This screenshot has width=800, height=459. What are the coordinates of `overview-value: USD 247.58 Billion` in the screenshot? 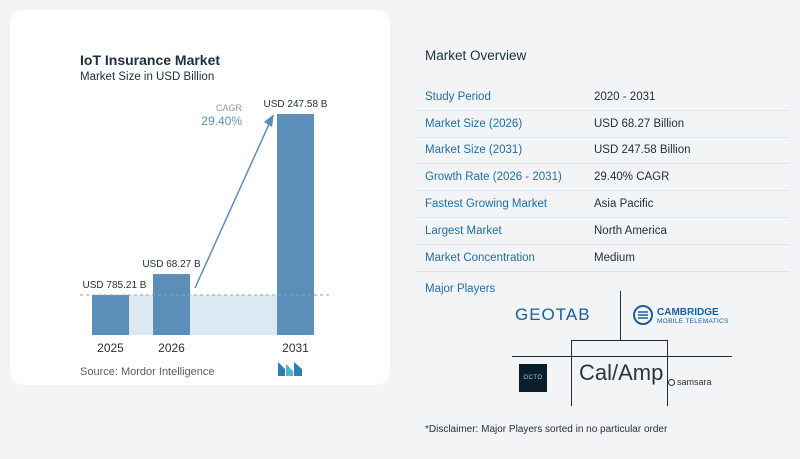 It's located at (642, 150).